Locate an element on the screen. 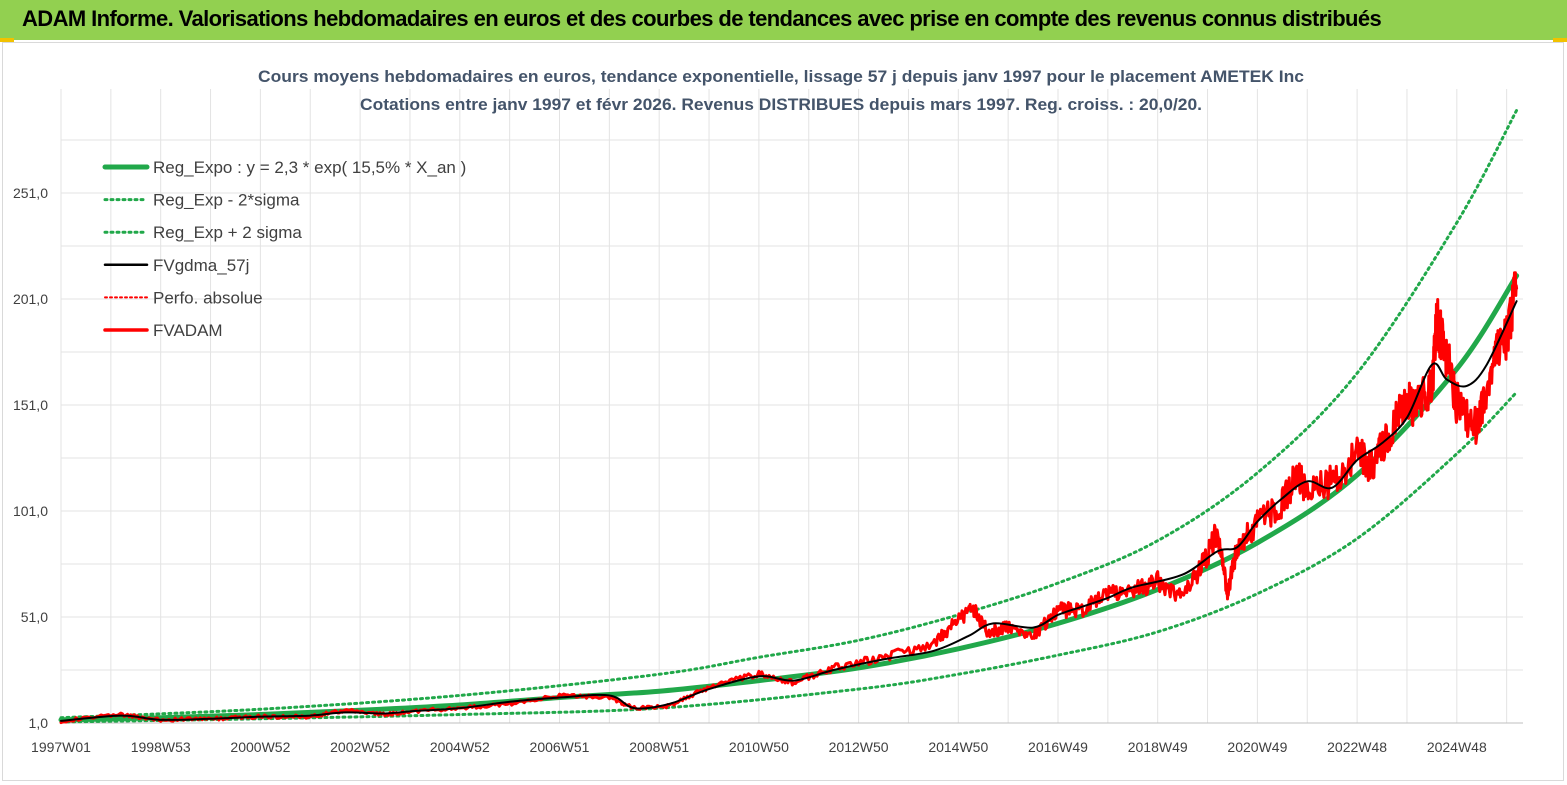  x-tick-label: 2006W51 is located at coordinates (560, 747).